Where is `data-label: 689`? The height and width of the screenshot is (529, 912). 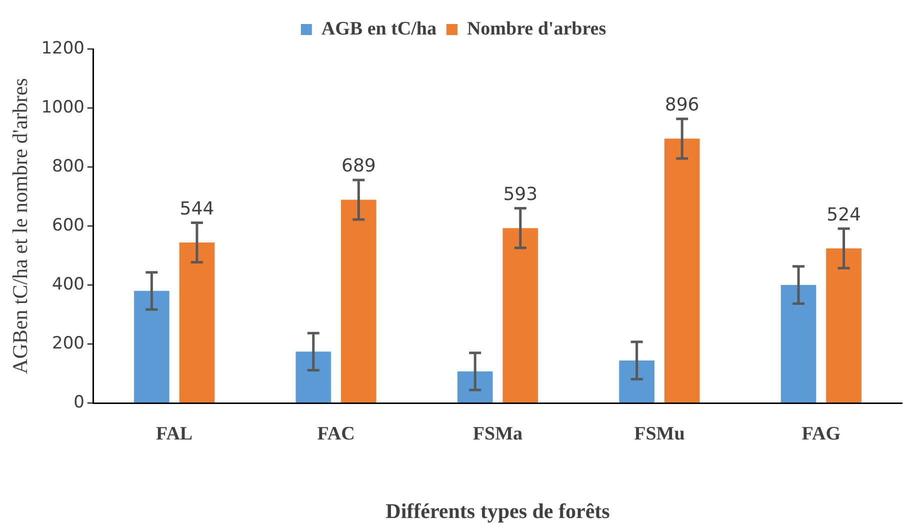
data-label: 689 is located at coordinates (358, 166).